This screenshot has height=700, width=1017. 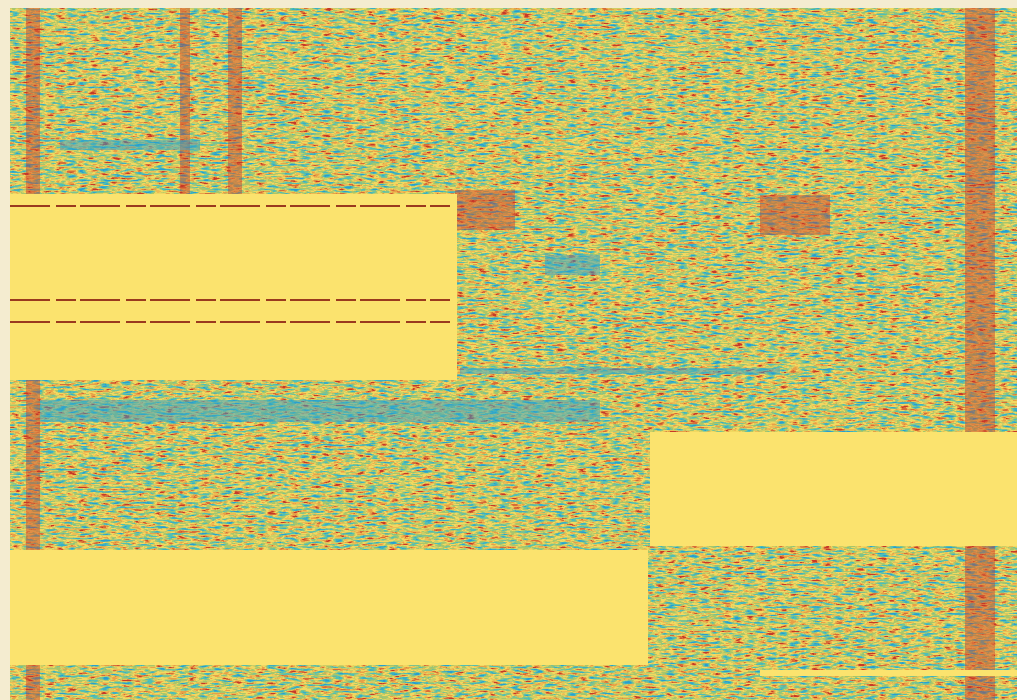 I want to click on thin-lines, so click(x=230, y=264).